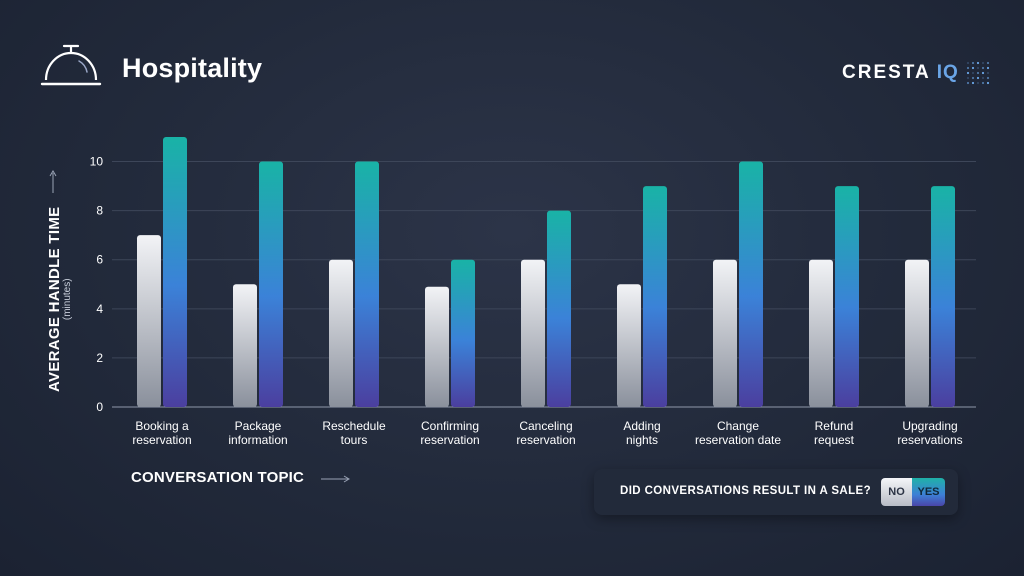  Describe the element at coordinates (886, 72) in the screenshot. I see `logo-text: CRESTA` at that location.